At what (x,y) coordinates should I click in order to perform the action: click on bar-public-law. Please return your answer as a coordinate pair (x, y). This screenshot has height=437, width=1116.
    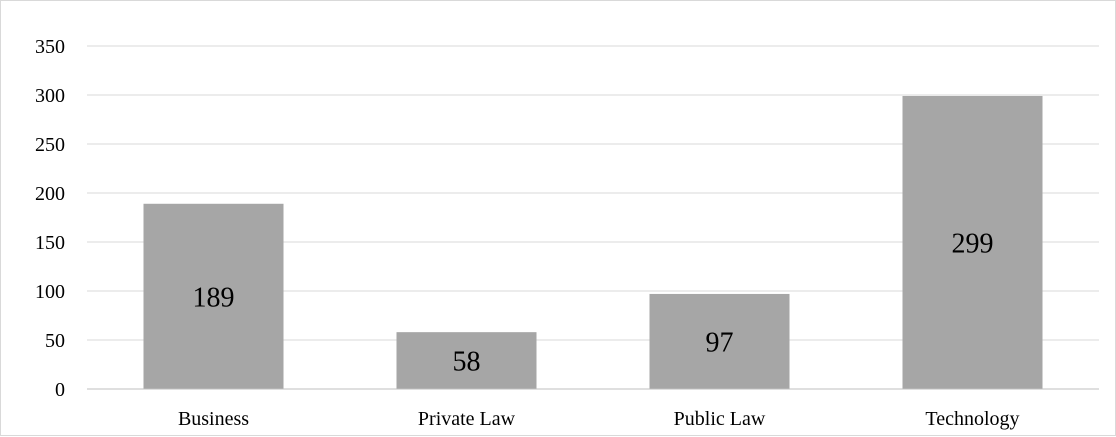
    Looking at the image, I should click on (719, 341).